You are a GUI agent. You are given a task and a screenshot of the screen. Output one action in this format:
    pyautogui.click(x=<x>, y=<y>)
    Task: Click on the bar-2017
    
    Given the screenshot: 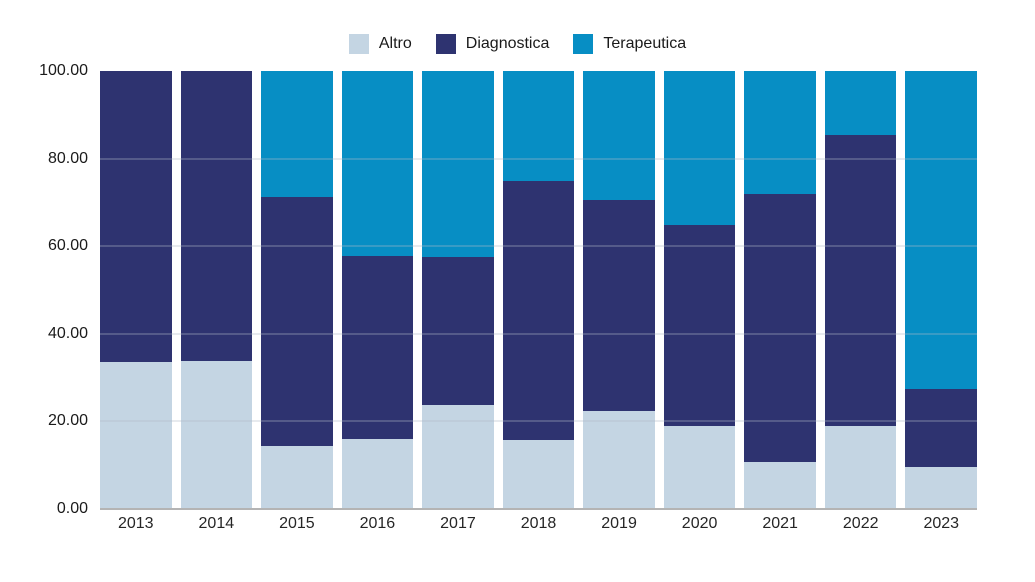 What is the action you would take?
    pyautogui.click(x=458, y=290)
    